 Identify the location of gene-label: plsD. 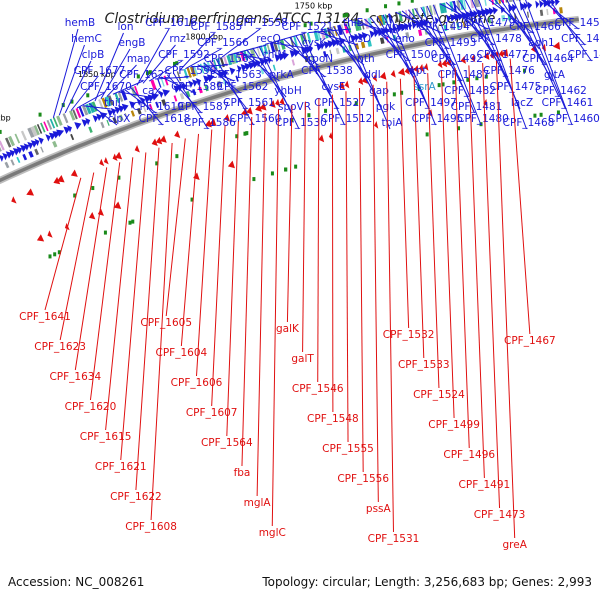
(359, 39).